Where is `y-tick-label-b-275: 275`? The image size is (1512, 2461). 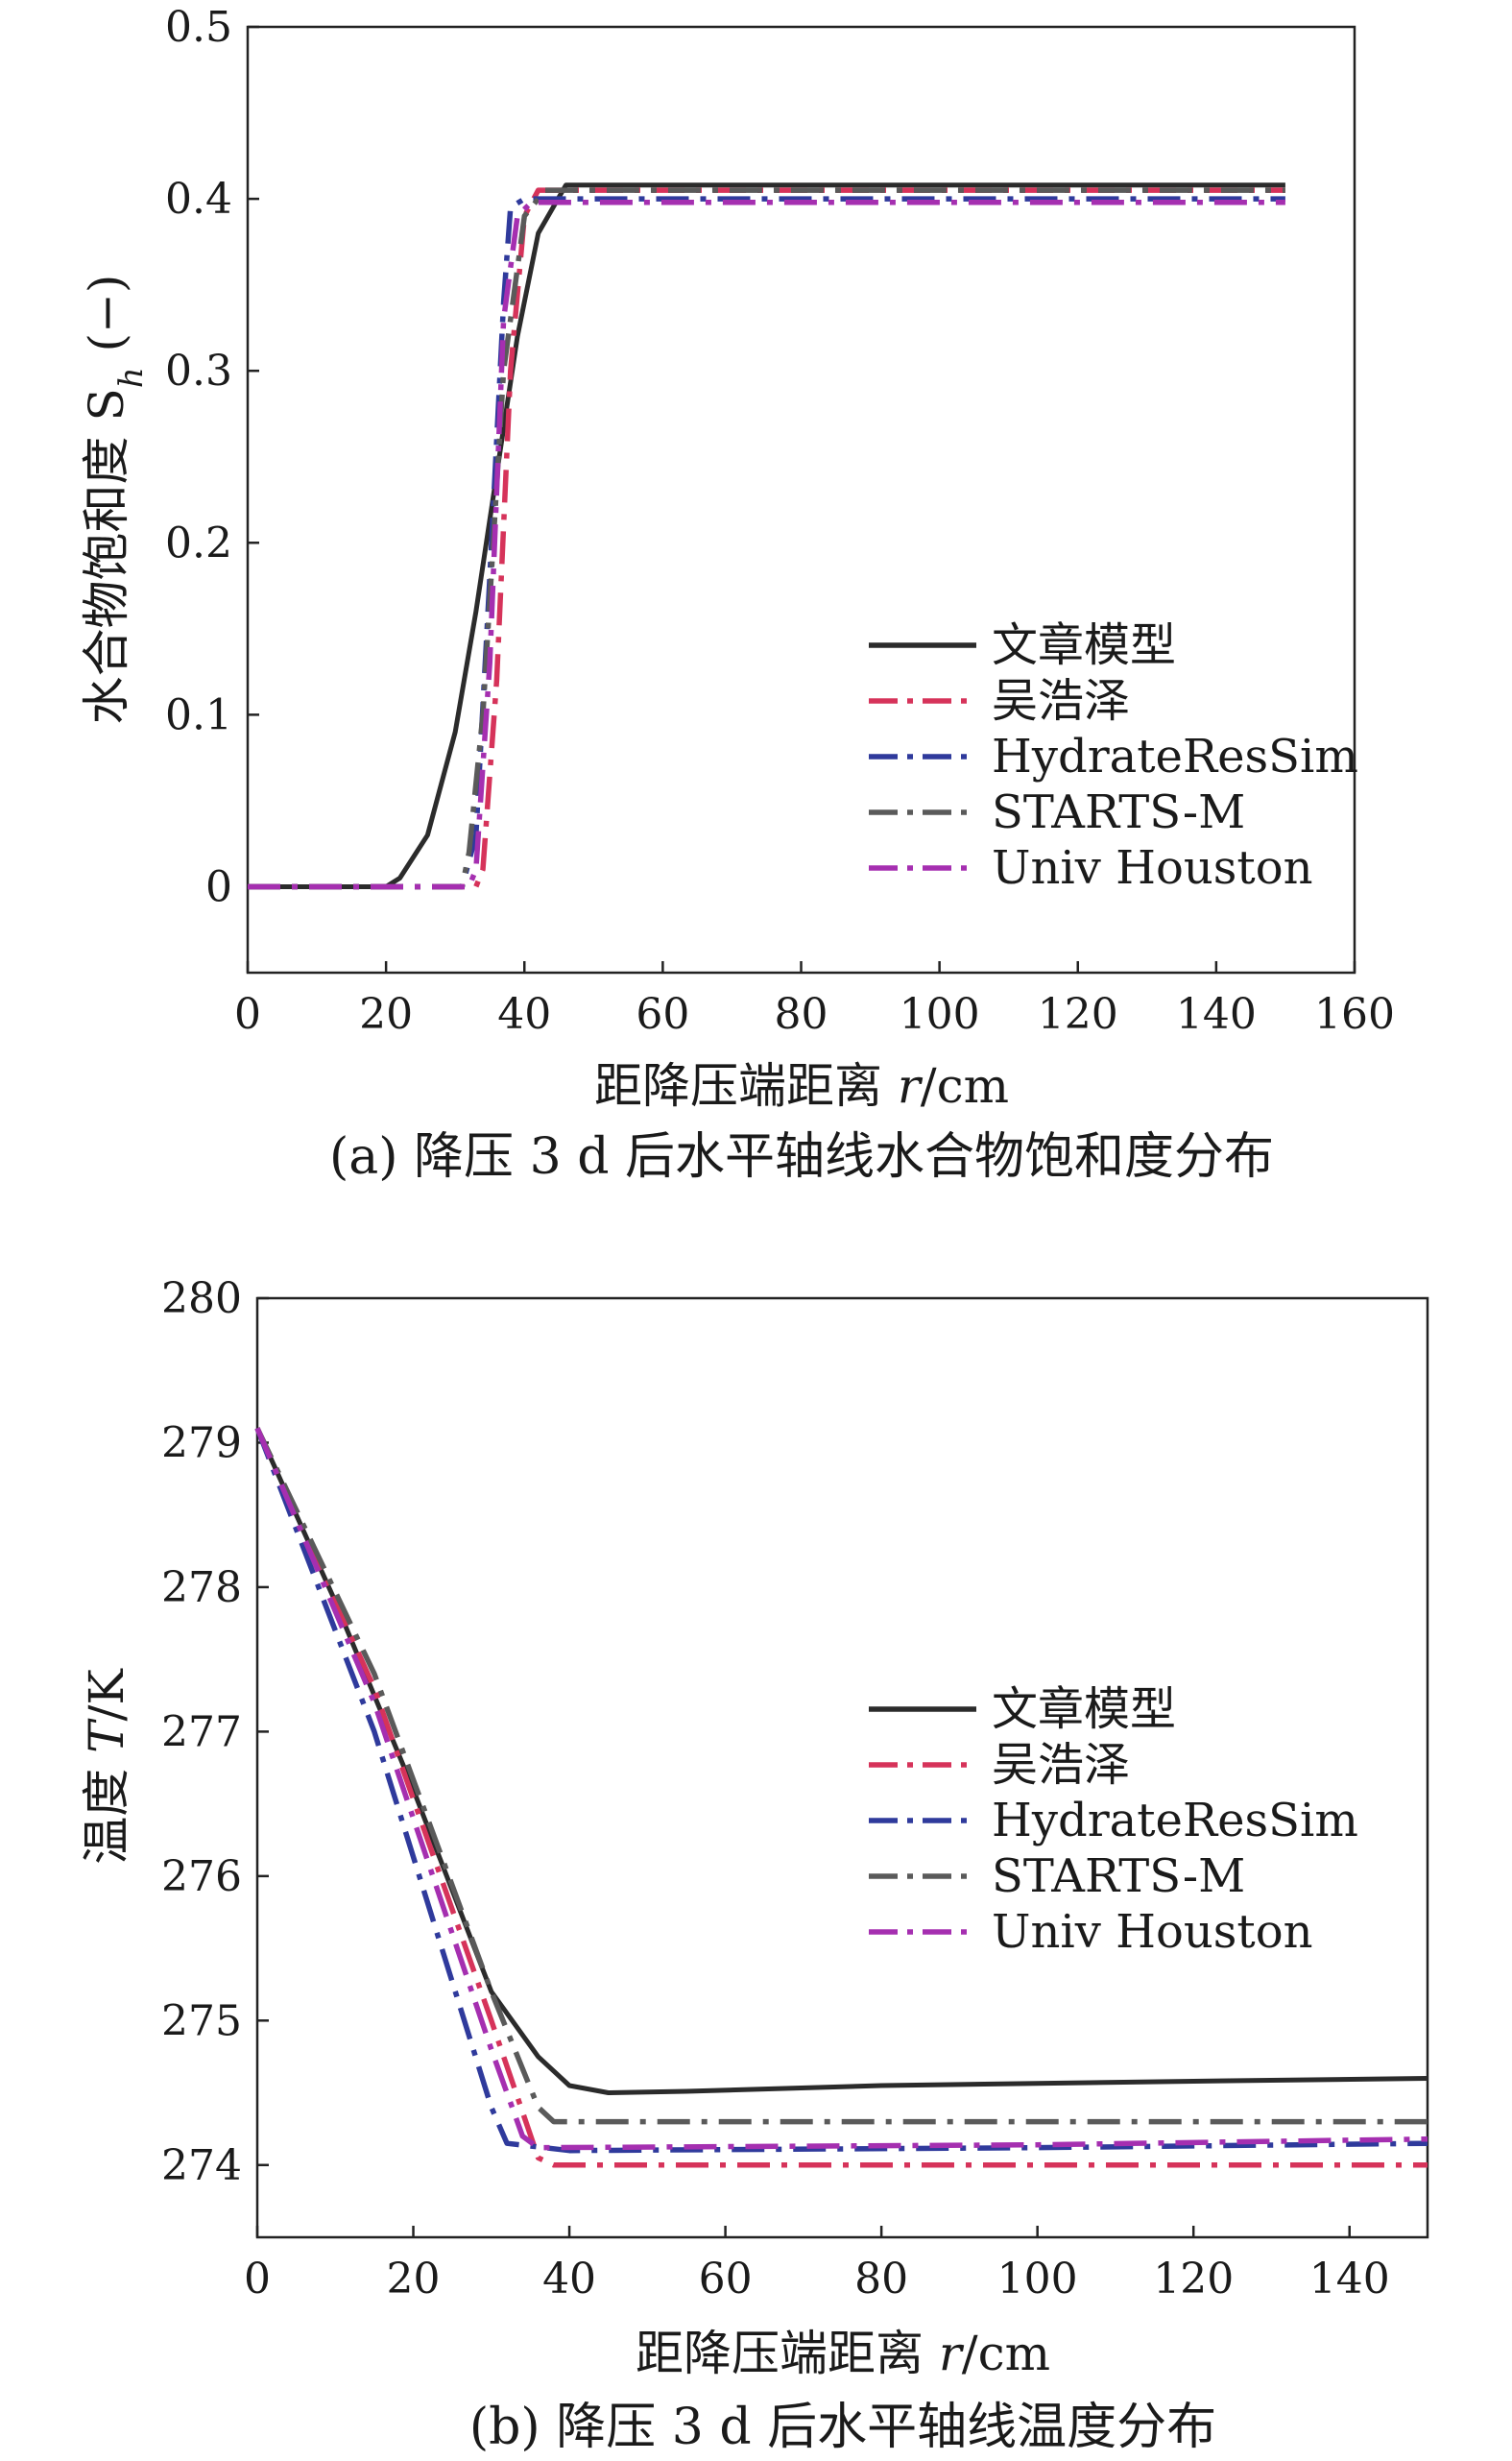 y-tick-label-b-275: 275 is located at coordinates (201, 2020).